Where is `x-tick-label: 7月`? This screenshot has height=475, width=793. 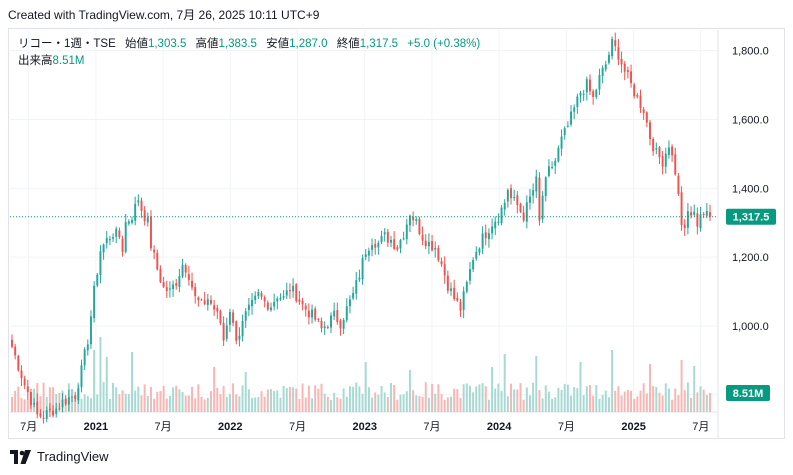 x-tick-label: 7月 is located at coordinates (566, 427).